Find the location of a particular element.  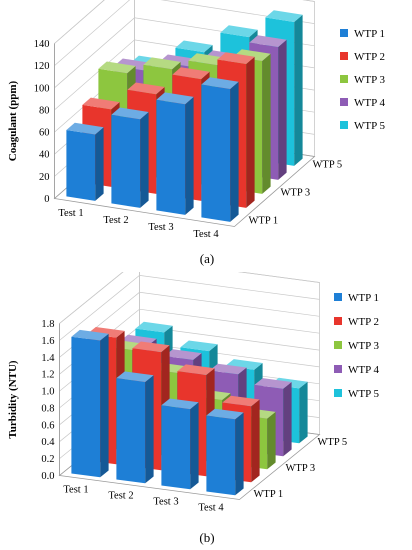

y-tick-label: 80 is located at coordinates (44, 110).